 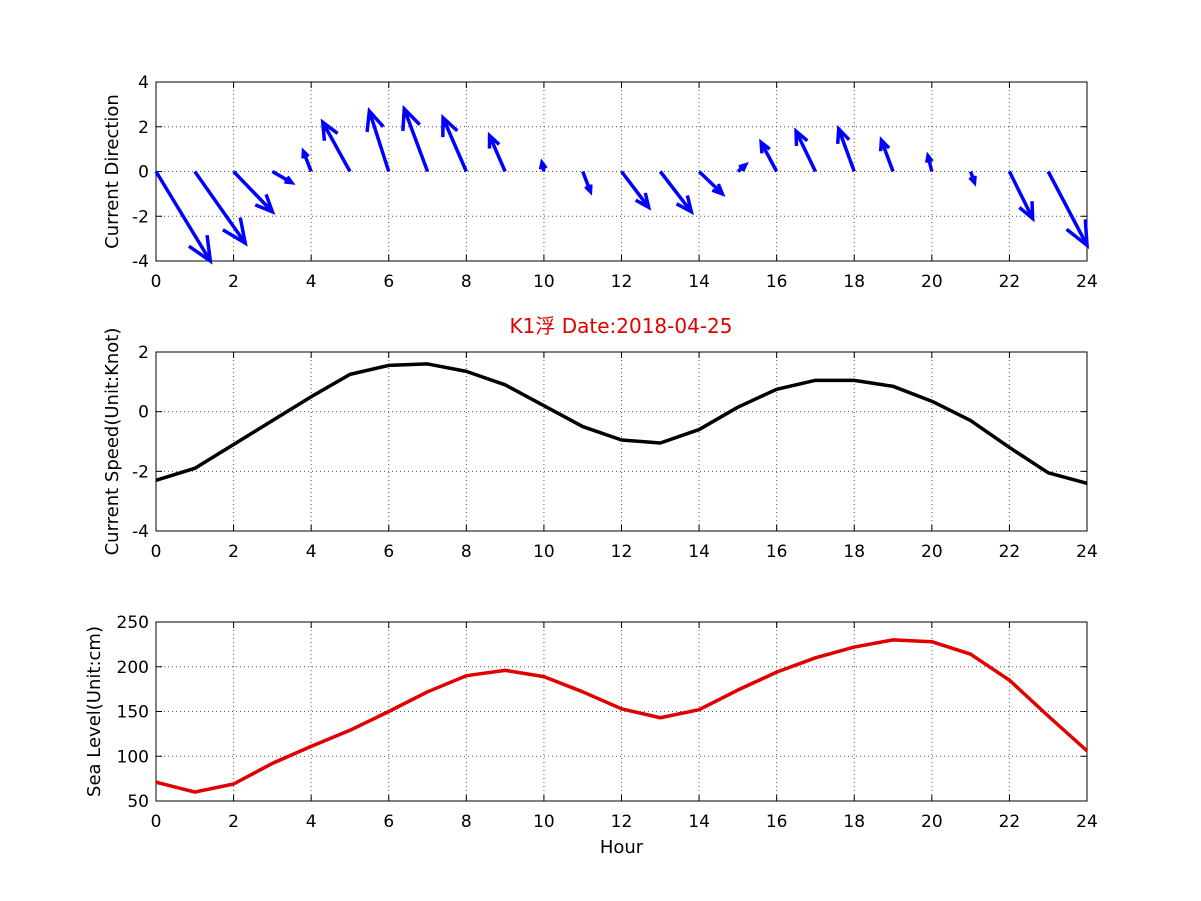 I want to click on y-tick-label: 150, so click(x=133, y=713).